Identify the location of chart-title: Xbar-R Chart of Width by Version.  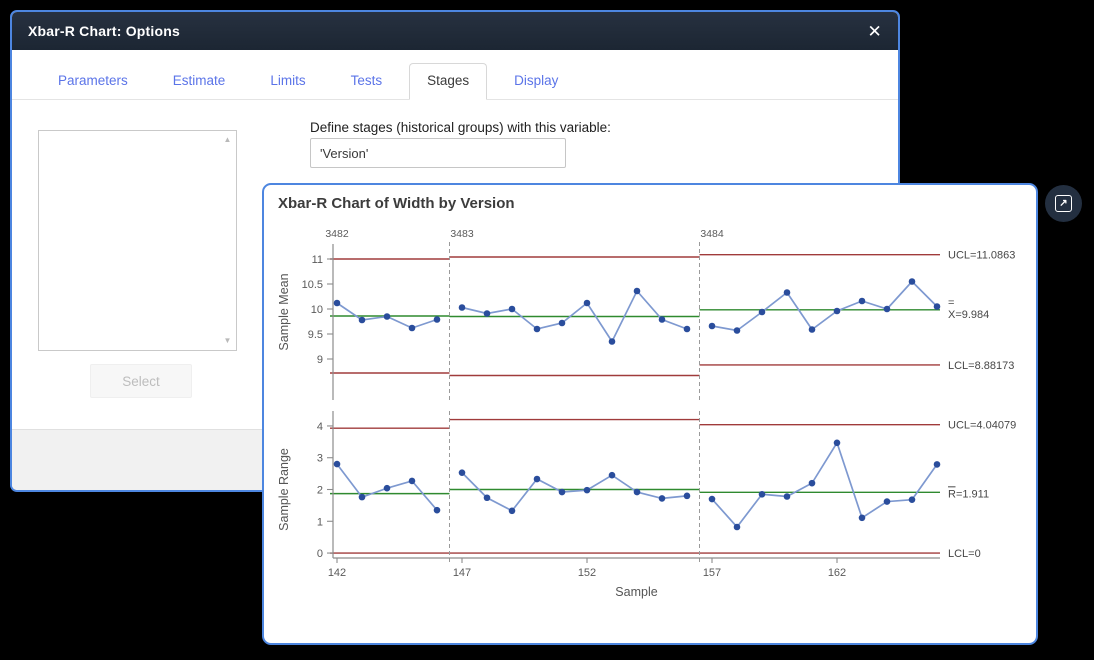
(396, 203).